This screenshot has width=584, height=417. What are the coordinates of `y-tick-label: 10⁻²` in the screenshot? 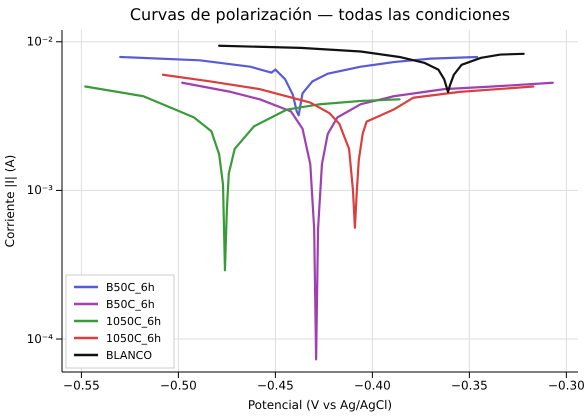 It's located at (40, 41).